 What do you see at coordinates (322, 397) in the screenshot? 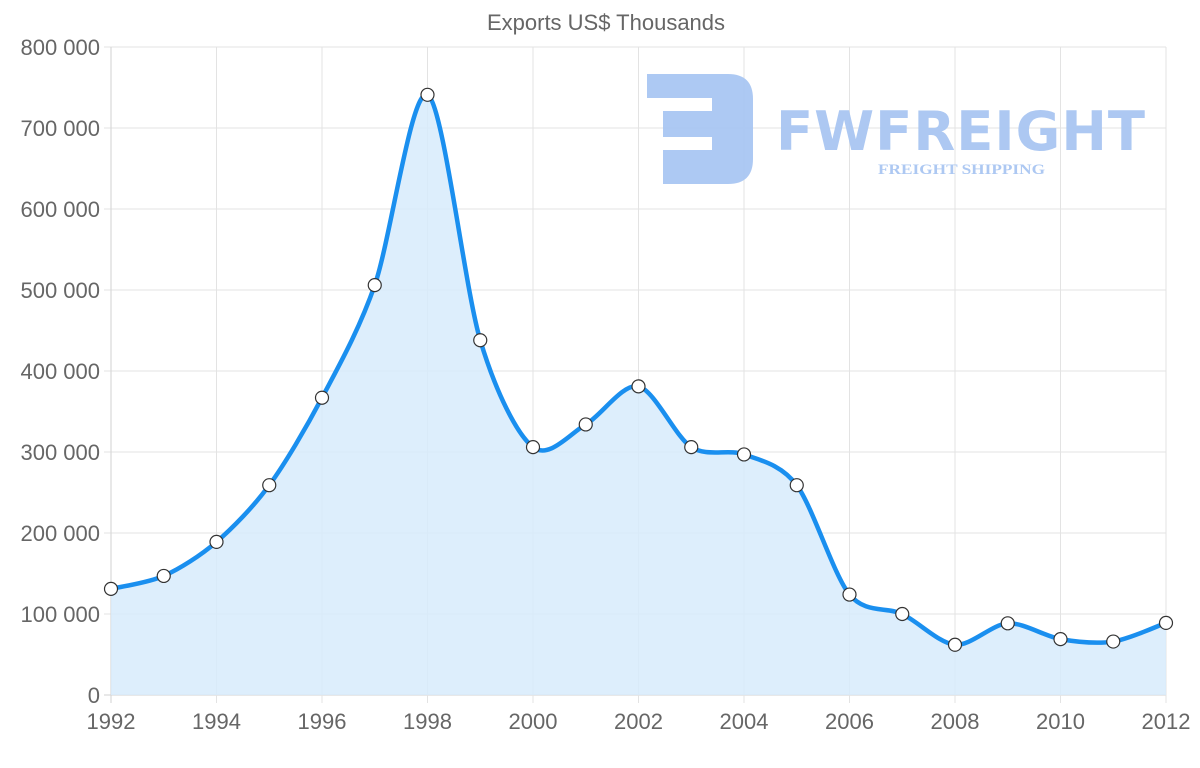
I see `data-point-1996` at bounding box center [322, 397].